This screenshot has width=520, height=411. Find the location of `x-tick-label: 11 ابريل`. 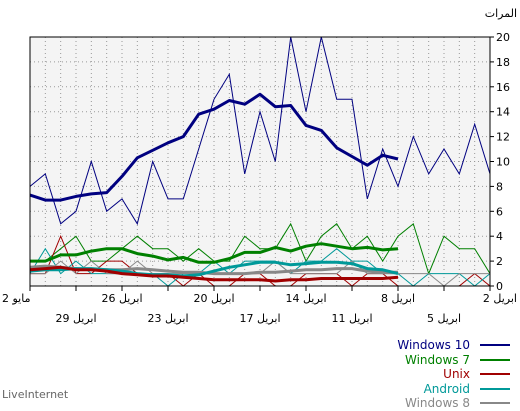

x-tick-label: 11 ابريل is located at coordinates (351, 318).